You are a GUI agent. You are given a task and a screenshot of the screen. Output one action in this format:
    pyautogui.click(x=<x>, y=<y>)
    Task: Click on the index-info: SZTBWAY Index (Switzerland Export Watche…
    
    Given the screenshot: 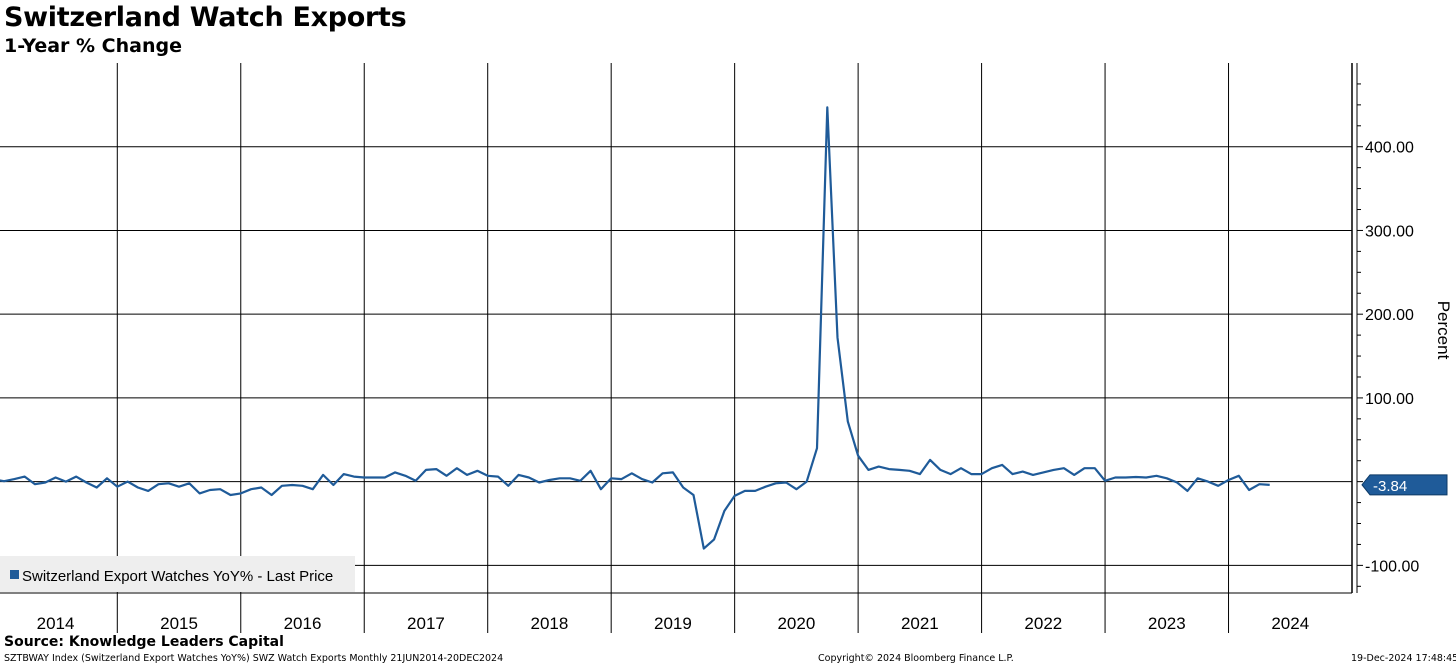 What is the action you would take?
    pyautogui.click(x=254, y=658)
    